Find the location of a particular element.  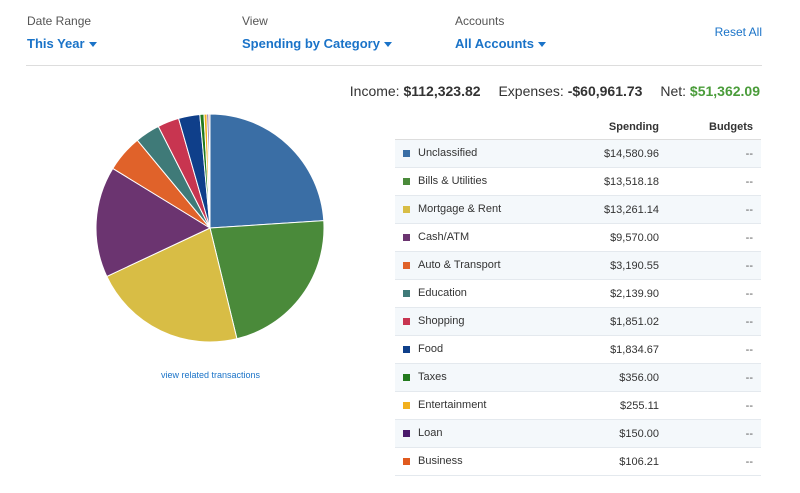

table-row: Entertainment $255.11 -- is located at coordinates (578, 405).